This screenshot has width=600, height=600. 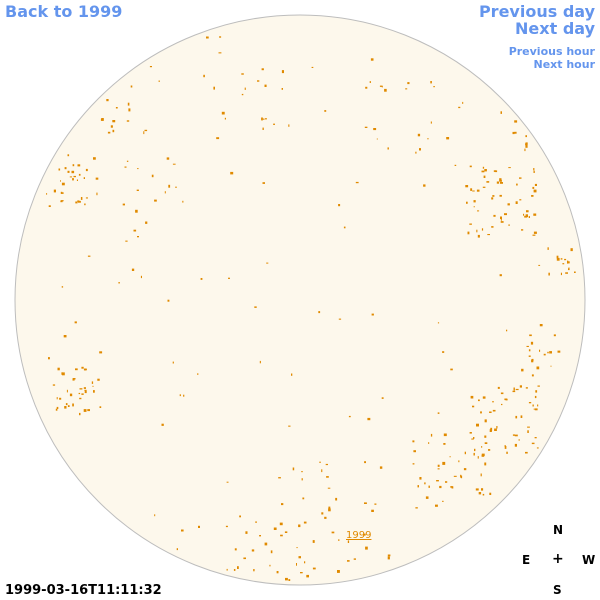 What do you see at coordinates (536, 11) in the screenshot?
I see `previous-day-link: Previous day` at bounding box center [536, 11].